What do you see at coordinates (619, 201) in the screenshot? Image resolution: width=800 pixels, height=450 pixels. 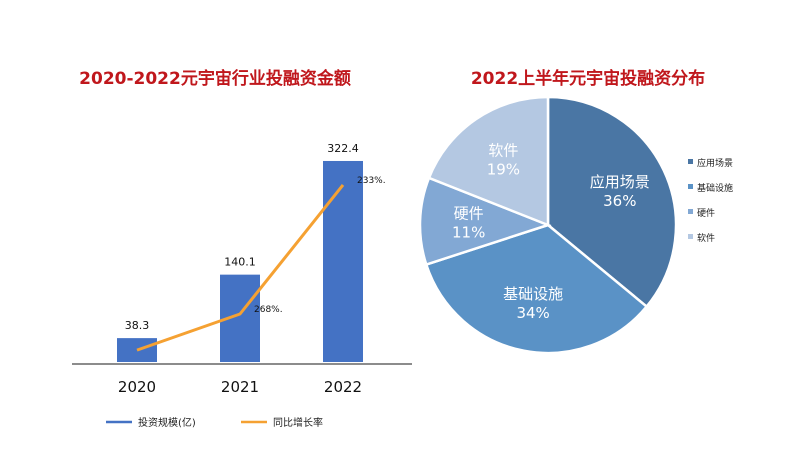 I see `pie-slice-pct-应用场景: 36%` at bounding box center [619, 201].